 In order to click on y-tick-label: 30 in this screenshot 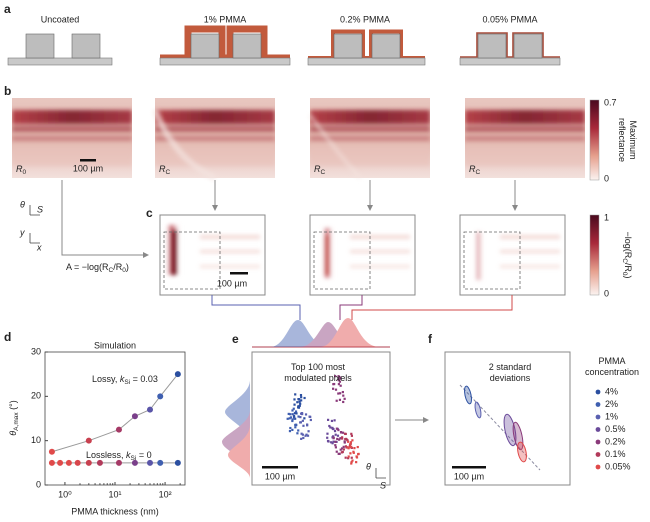, I will do `click(36, 351)`.